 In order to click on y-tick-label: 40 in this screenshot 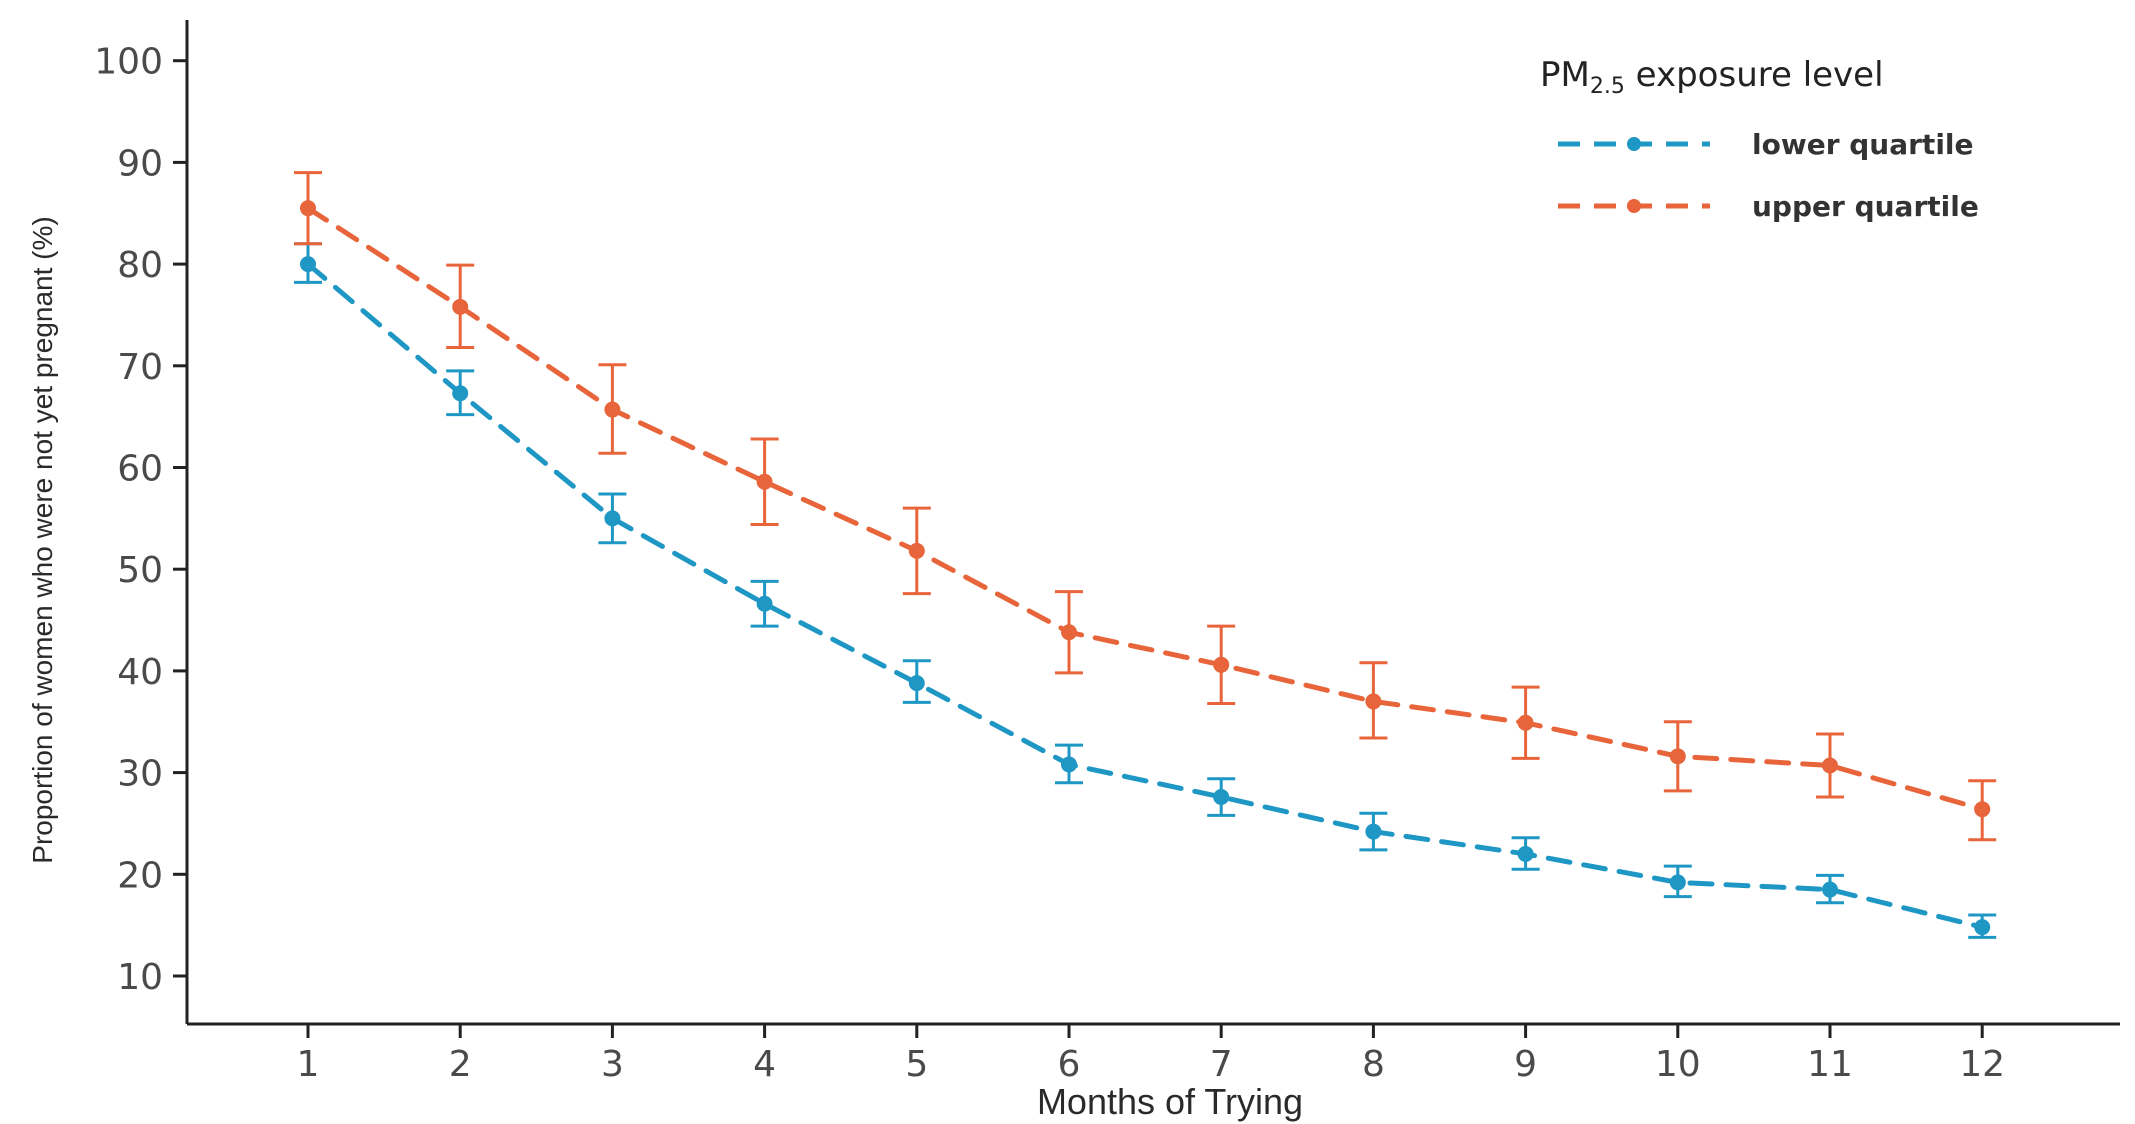, I will do `click(140, 672)`.